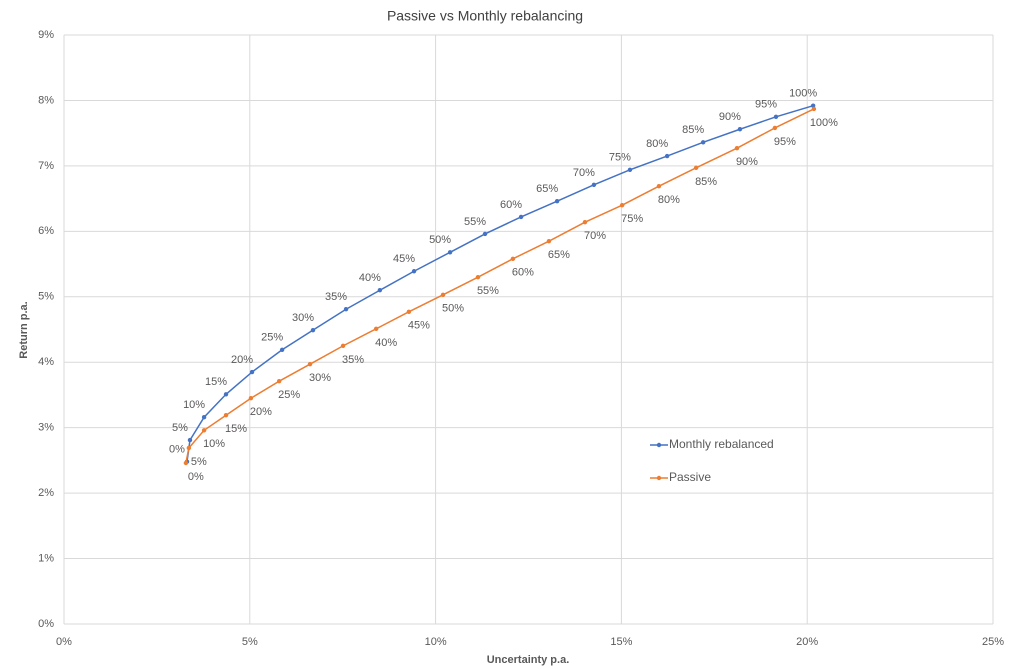  I want to click on legend-item: Monthly rebalanced, so click(712, 444).